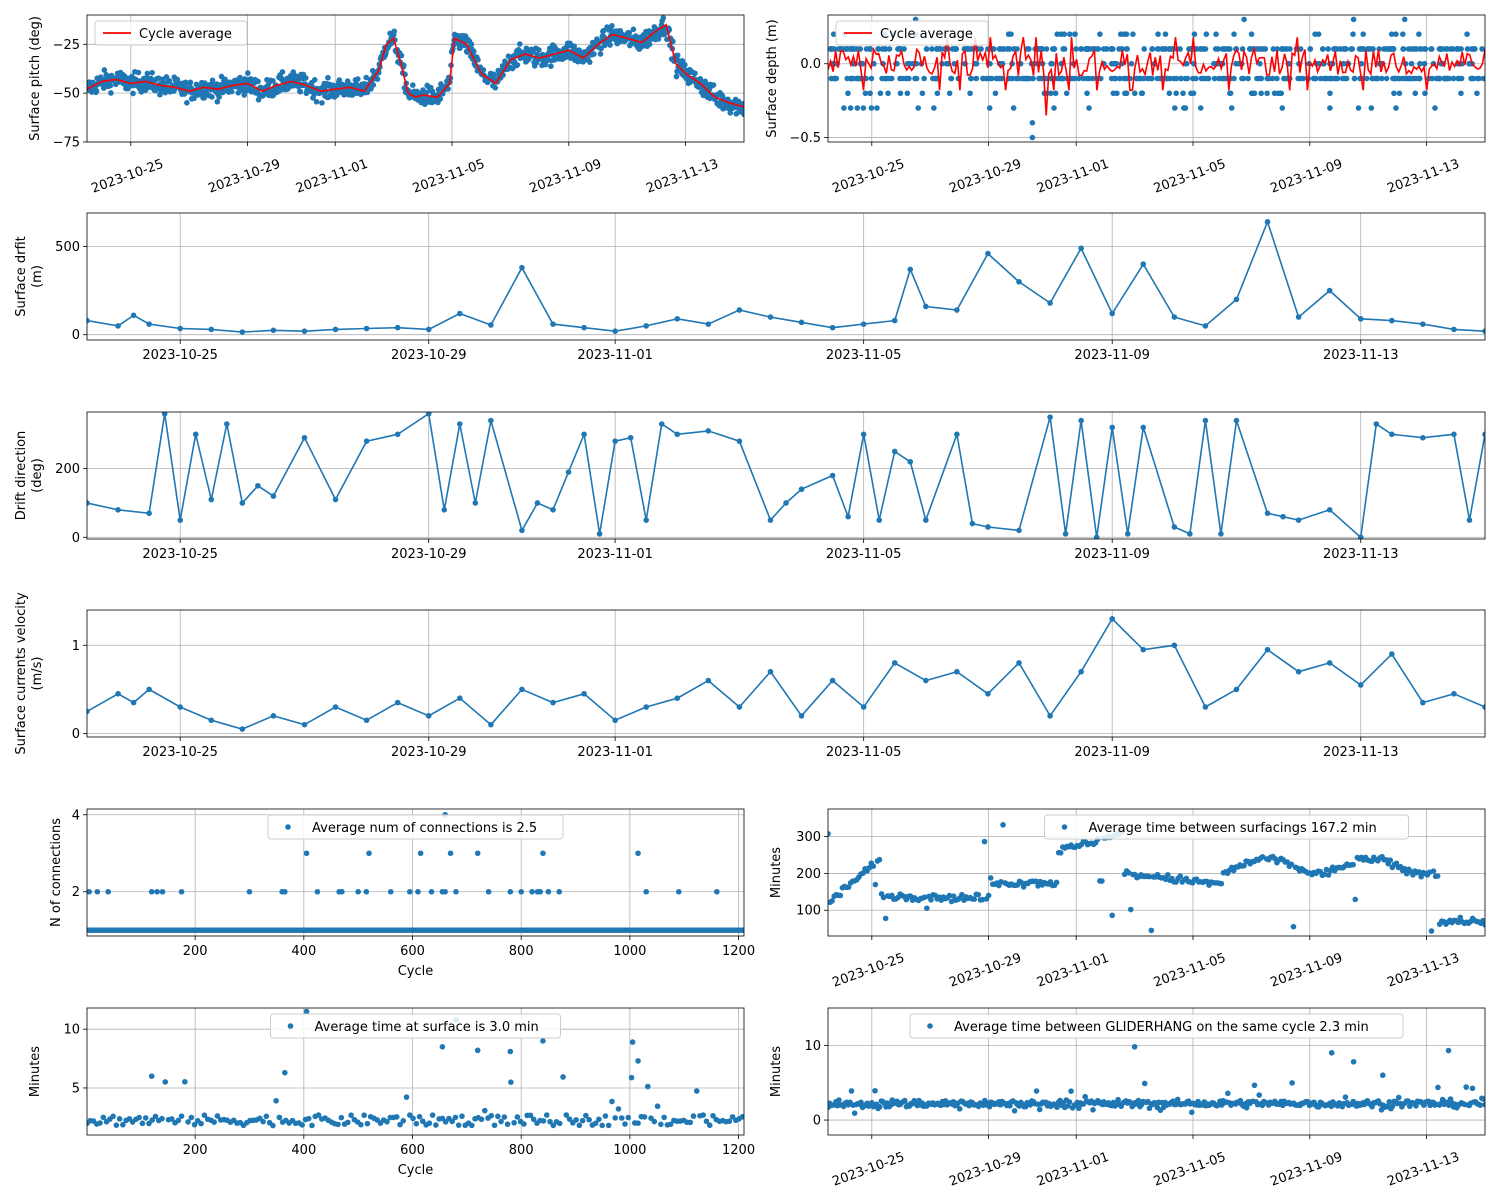  I want to click on x-tick-label: 2023-11-13, so click(1423, 971).